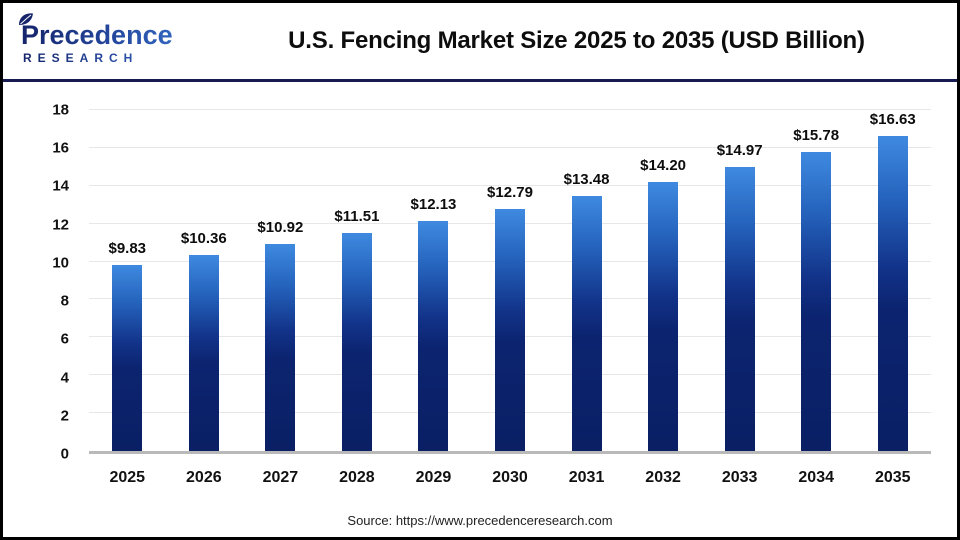 The width and height of the screenshot is (960, 540). Describe the element at coordinates (433, 477) in the screenshot. I see `x-axis-tick-label: 2029` at that location.